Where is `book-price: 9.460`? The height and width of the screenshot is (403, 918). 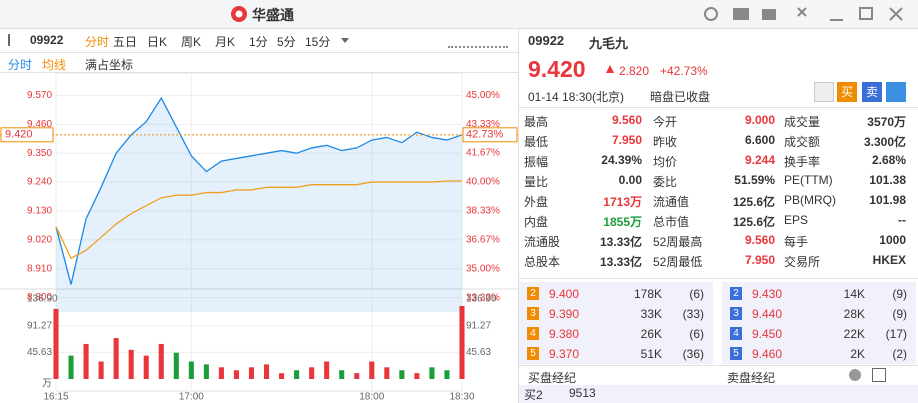
book-price: 9.460 is located at coordinates (767, 354).